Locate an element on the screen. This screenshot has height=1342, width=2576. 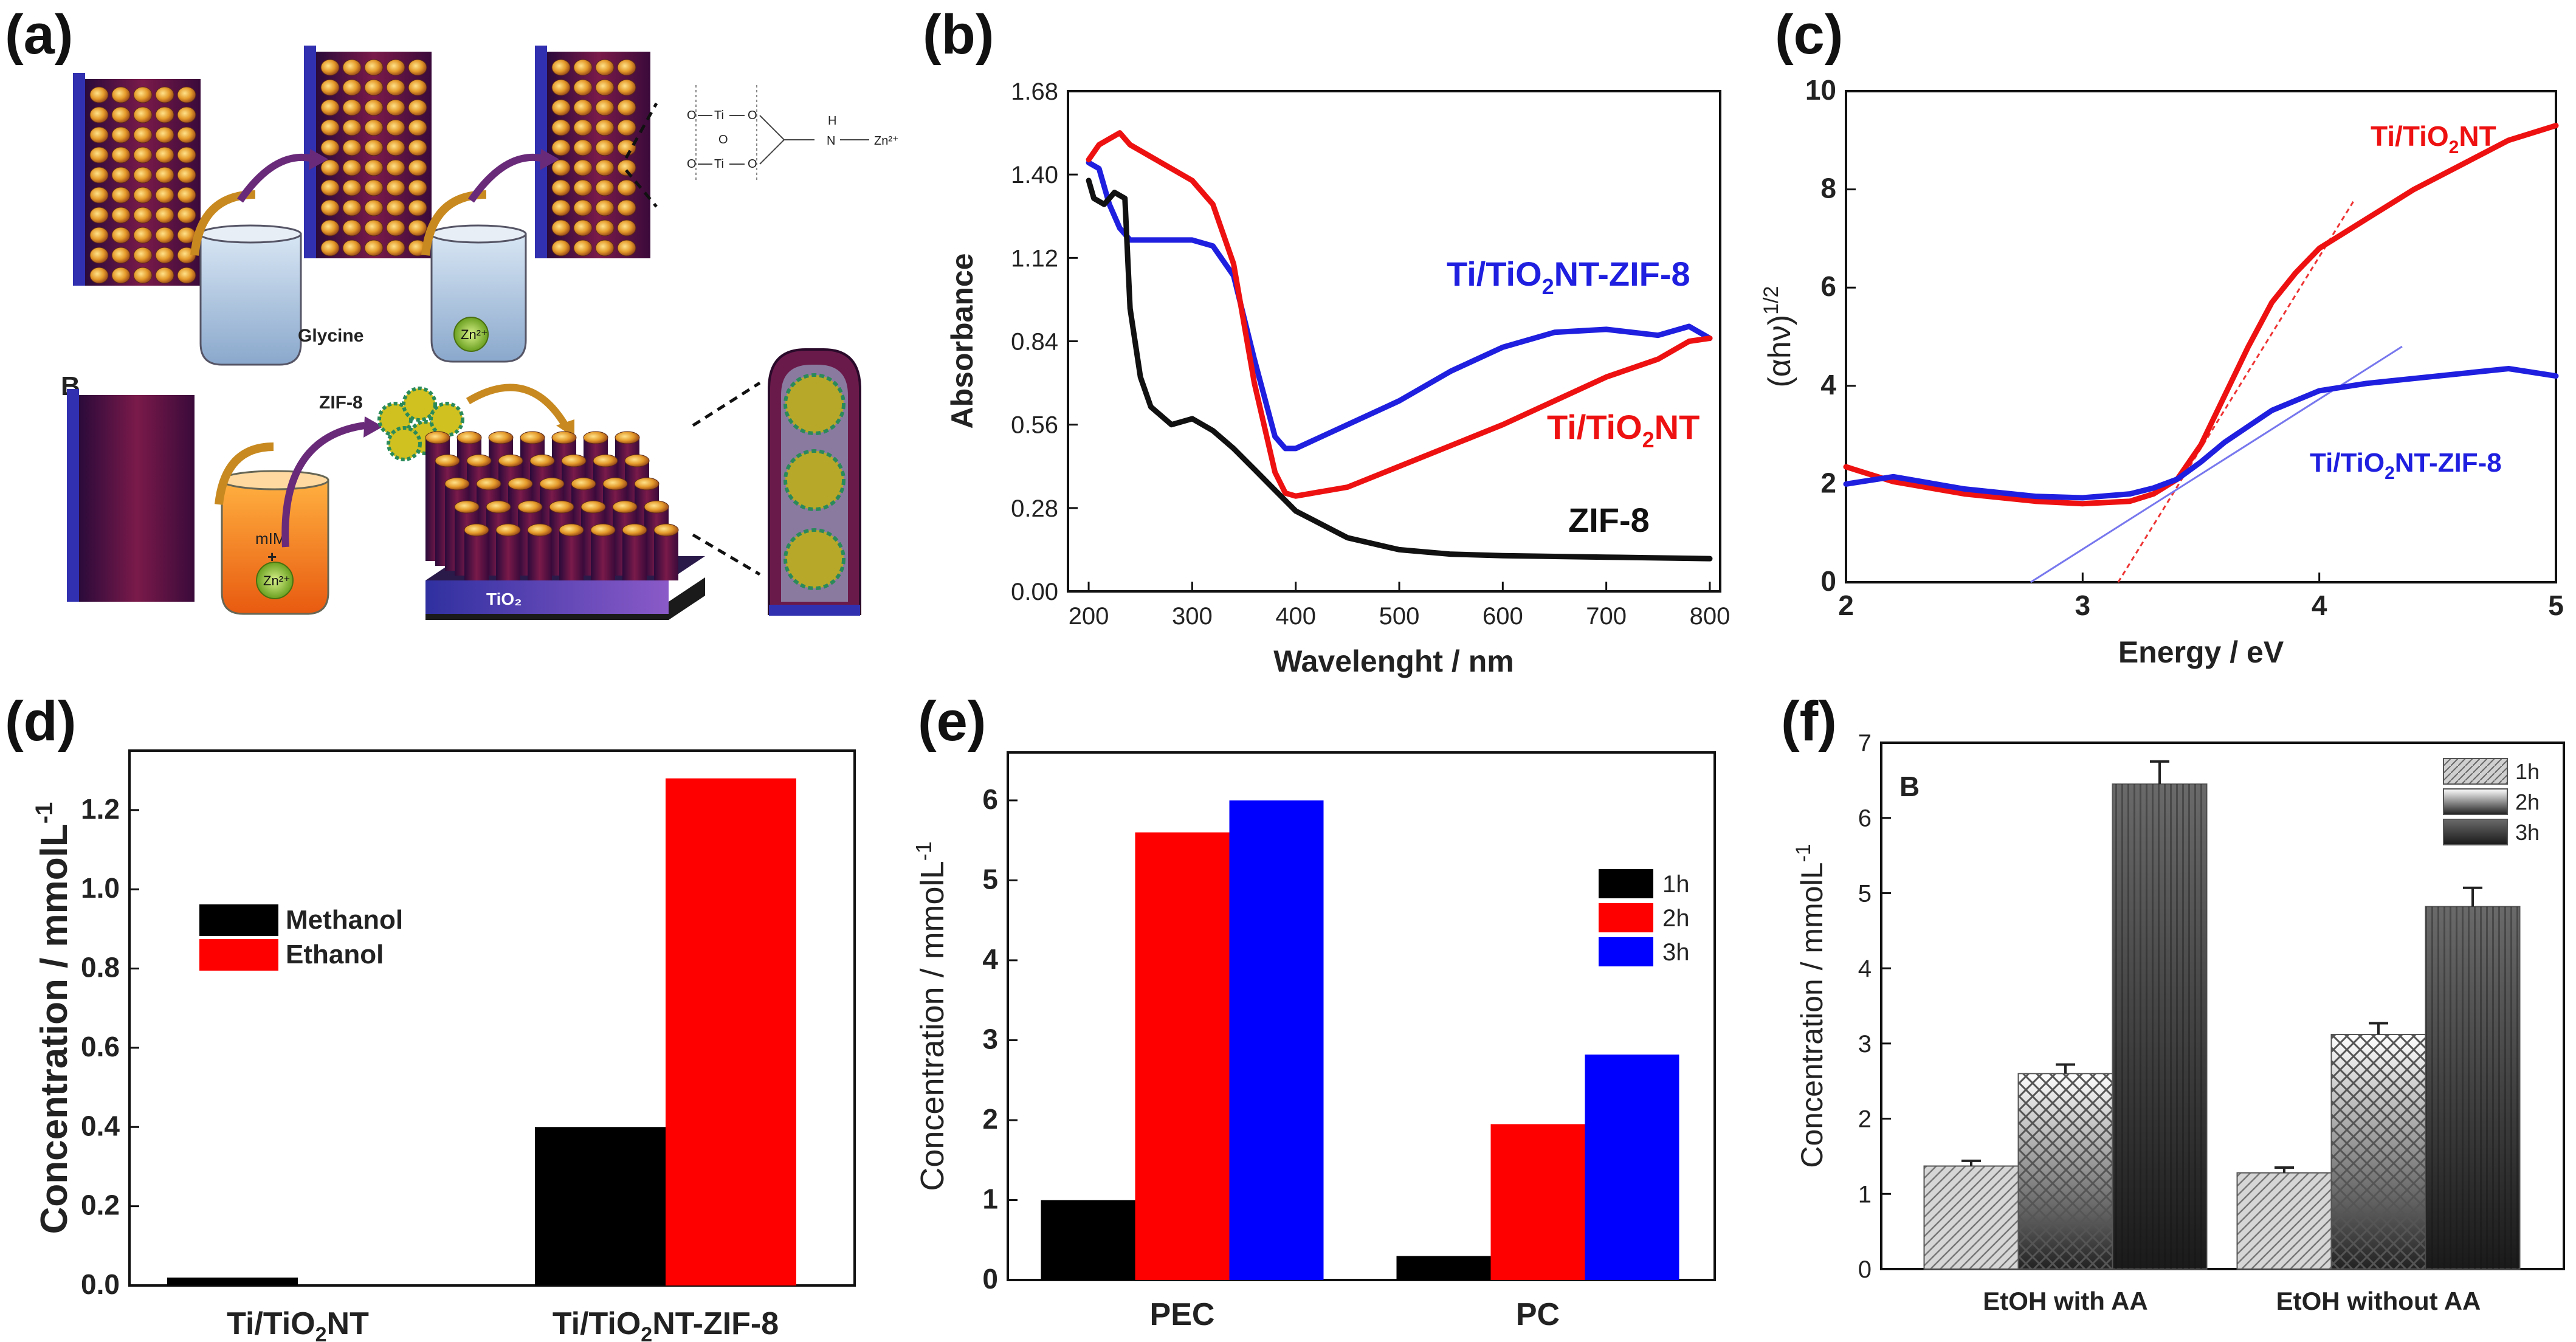
d-xtick-1: Ti/TiO2NT-ZIF-8 is located at coordinates (666, 1324).